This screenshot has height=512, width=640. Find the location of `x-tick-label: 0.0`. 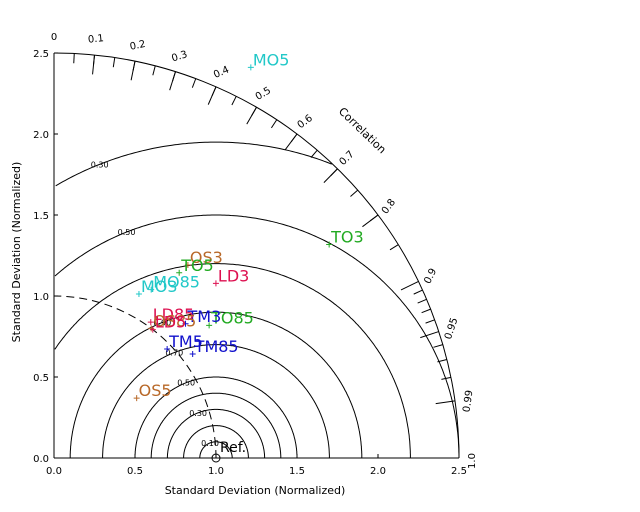

x-tick-label: 0.0 is located at coordinates (54, 471).